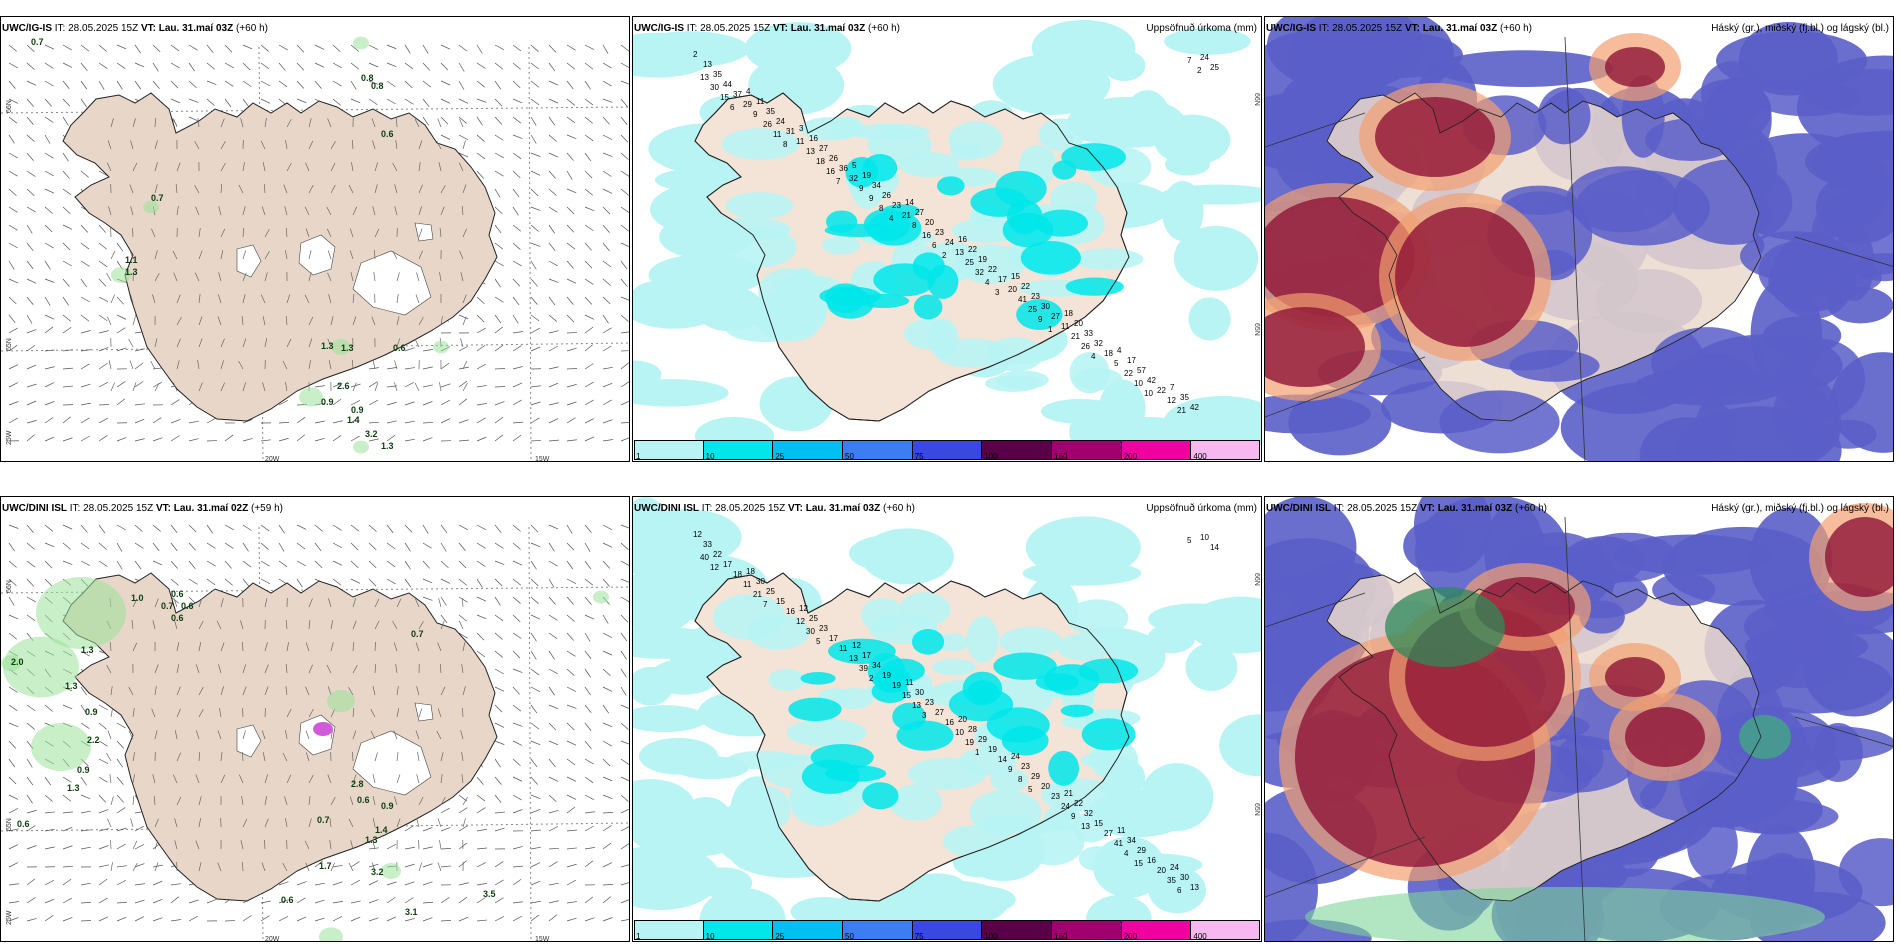 The height and width of the screenshot is (950, 1900). Describe the element at coordinates (866, 175) in the screenshot. I see `precip-value: 19` at that location.